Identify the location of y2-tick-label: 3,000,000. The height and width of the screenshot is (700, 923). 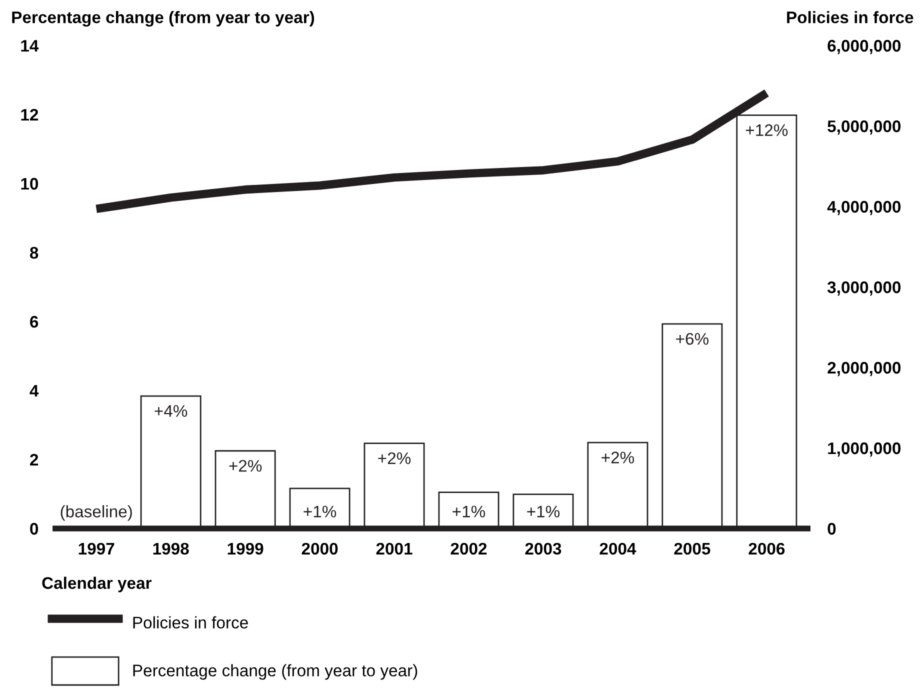
(864, 288).